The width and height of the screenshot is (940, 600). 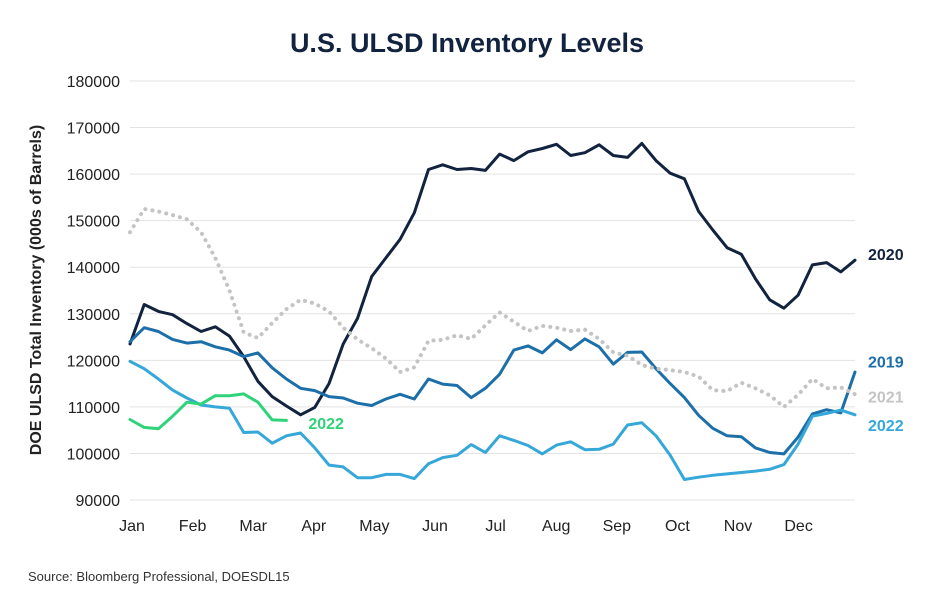 What do you see at coordinates (314, 526) in the screenshot?
I see `x-tick-label: Apr` at bounding box center [314, 526].